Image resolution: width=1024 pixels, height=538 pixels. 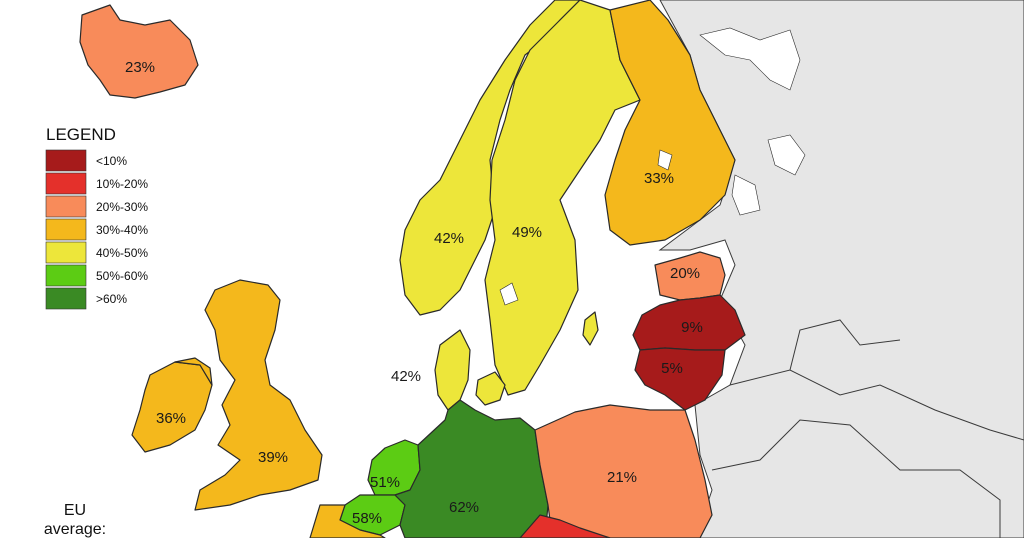 What do you see at coordinates (258, 395) in the screenshot?
I see `uk` at bounding box center [258, 395].